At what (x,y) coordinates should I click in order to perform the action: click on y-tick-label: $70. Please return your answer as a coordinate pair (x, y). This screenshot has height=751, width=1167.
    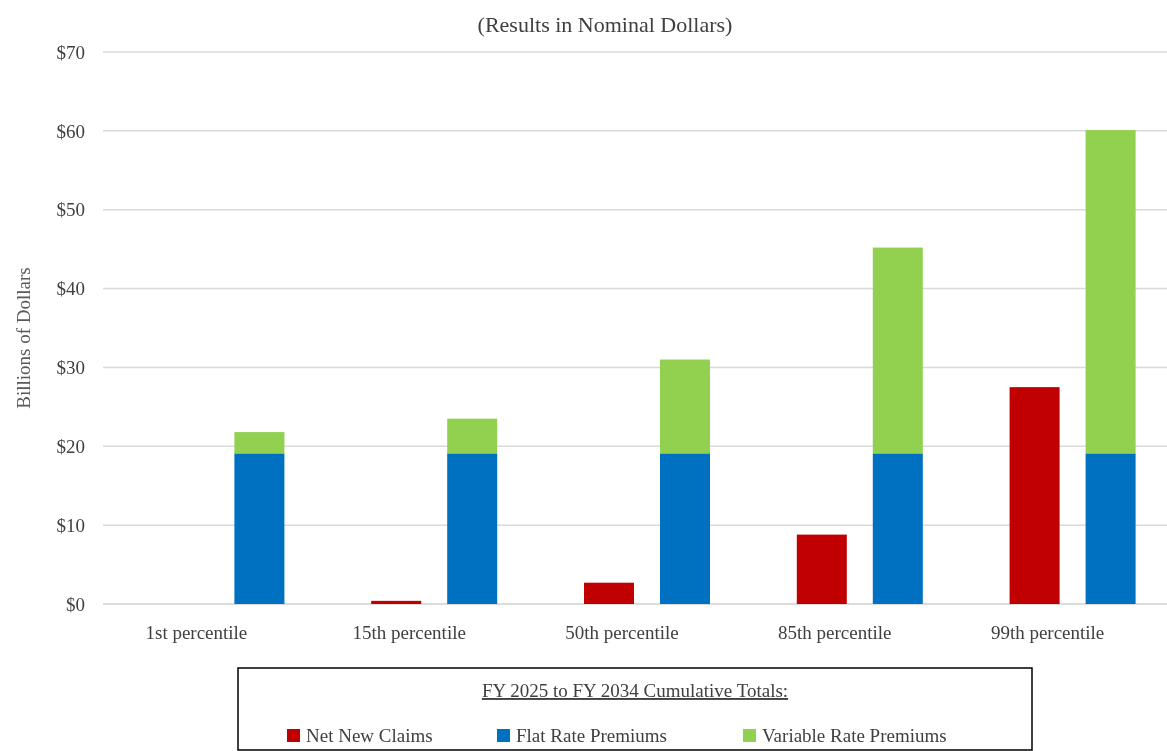
    Looking at the image, I should click on (70, 52).